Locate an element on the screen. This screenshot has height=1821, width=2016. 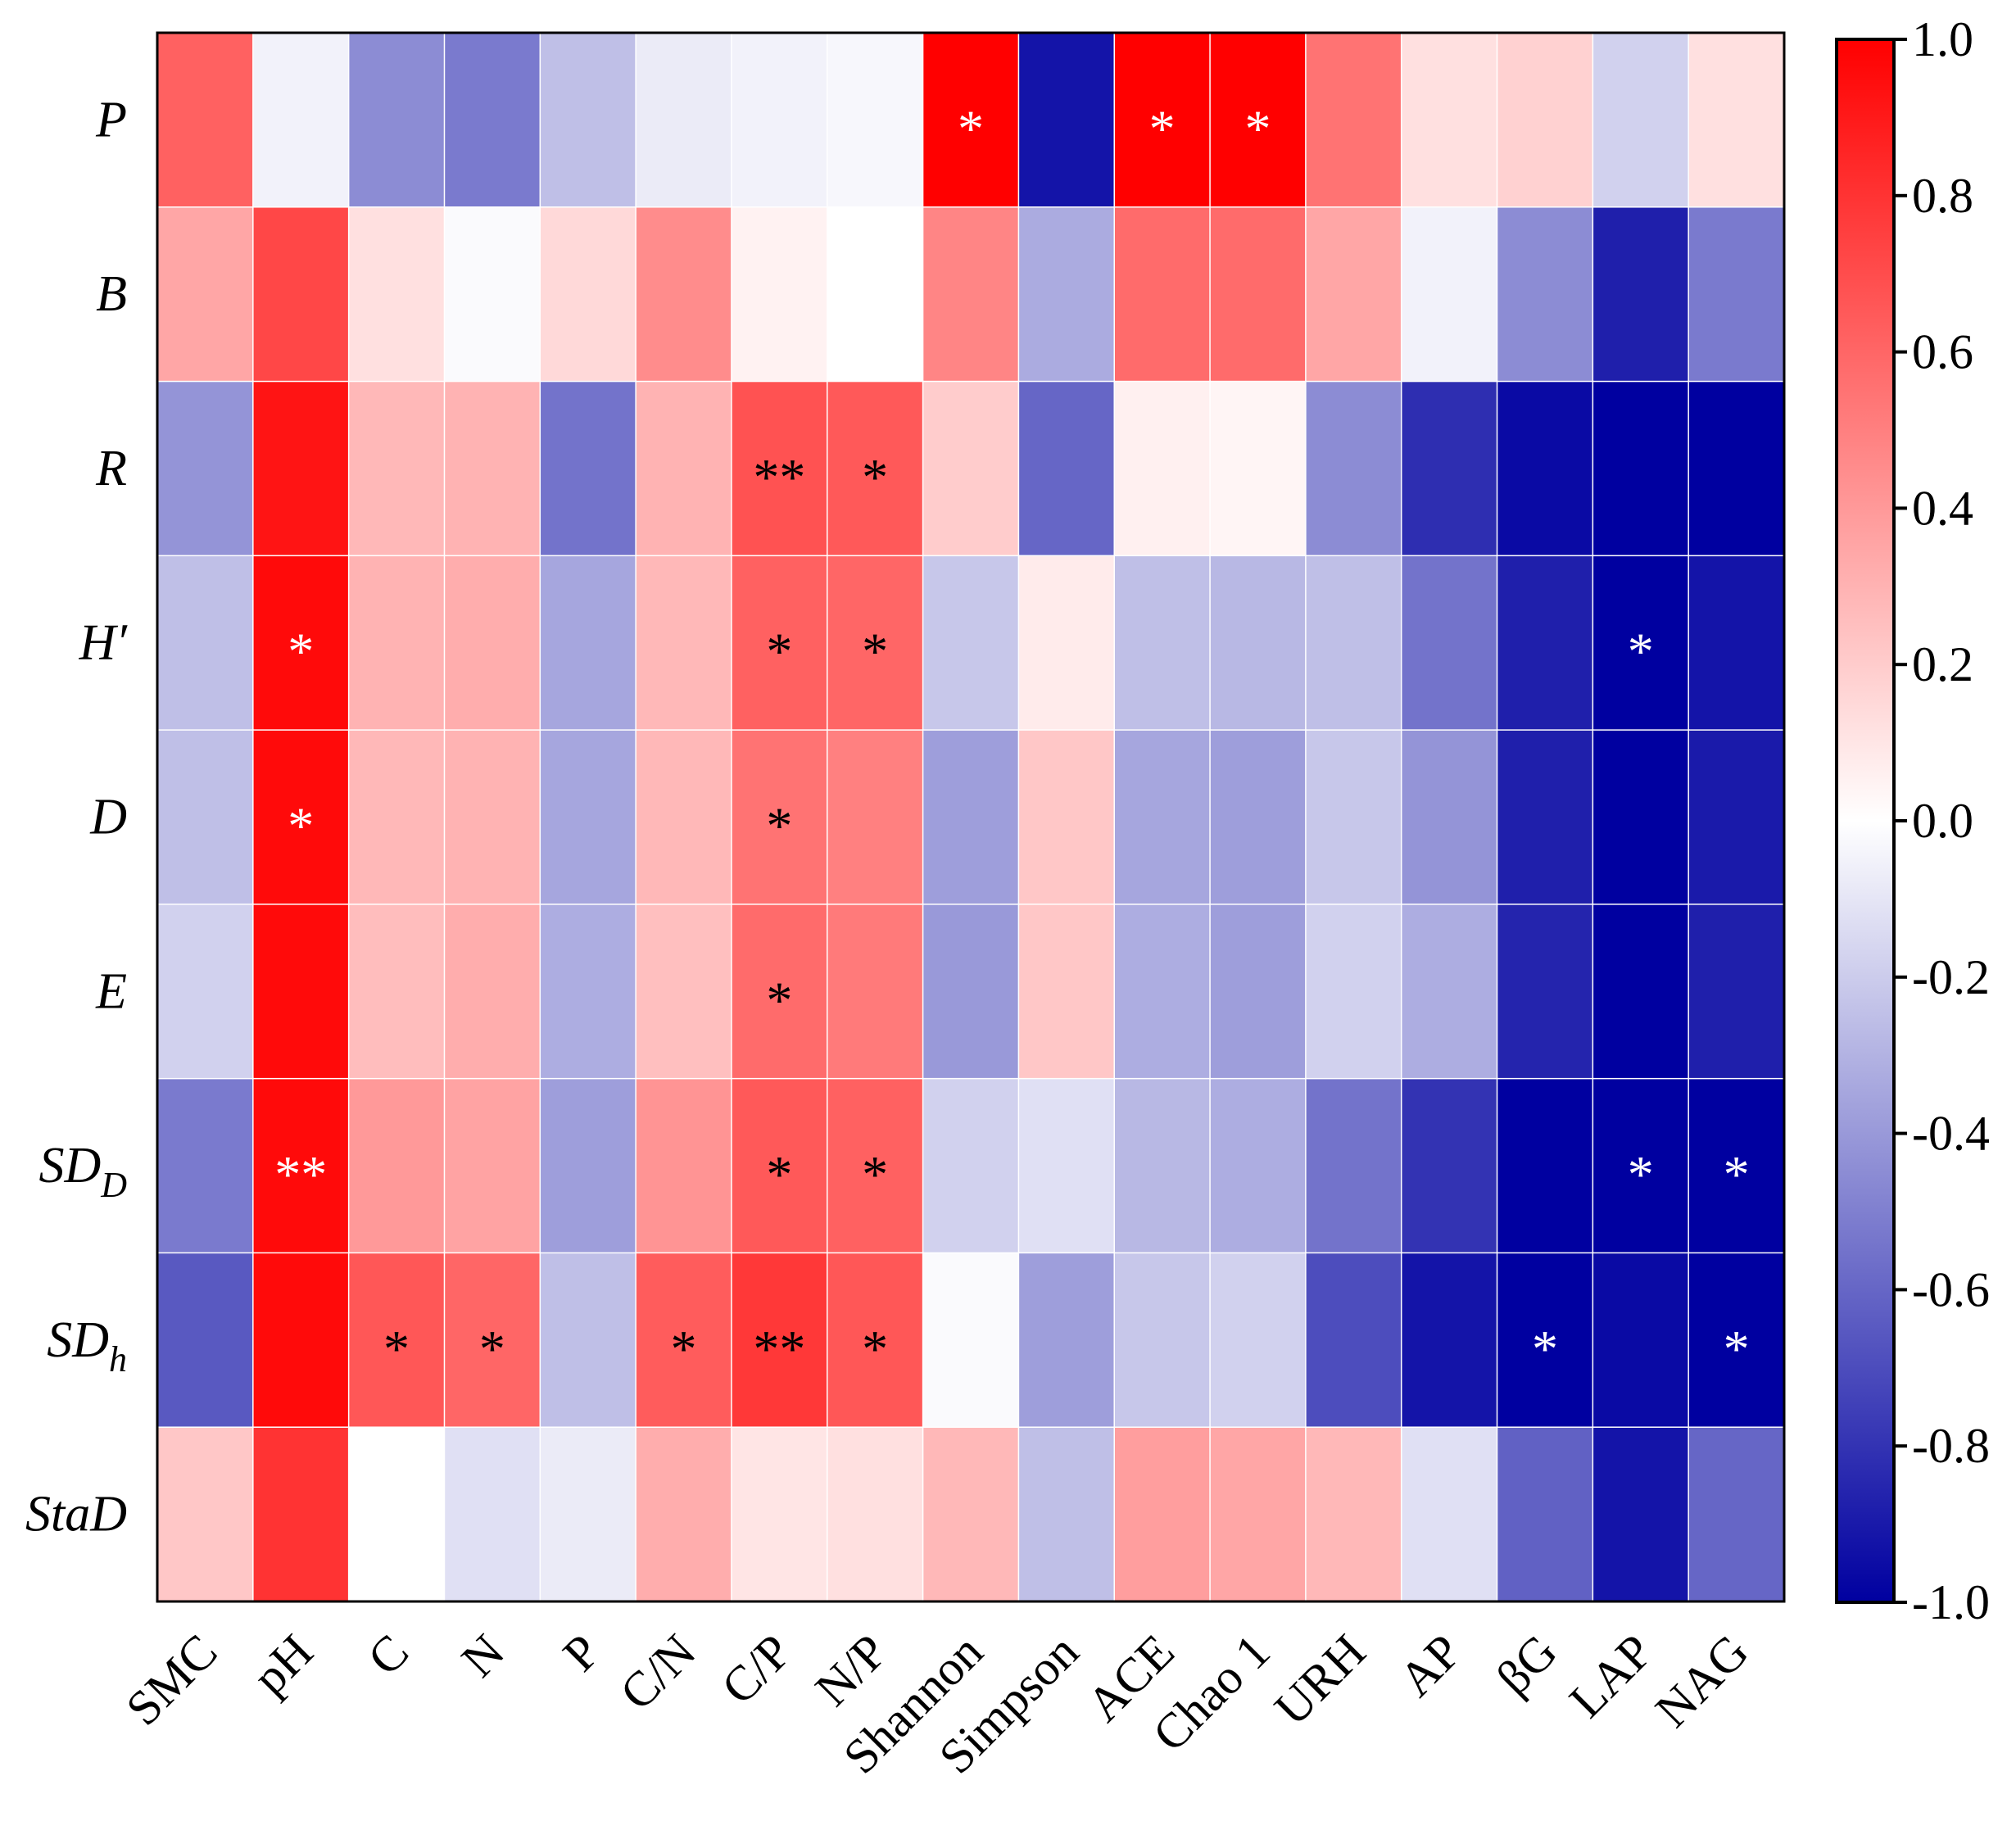
column-label: AP is located at coordinates (1430, 1665).